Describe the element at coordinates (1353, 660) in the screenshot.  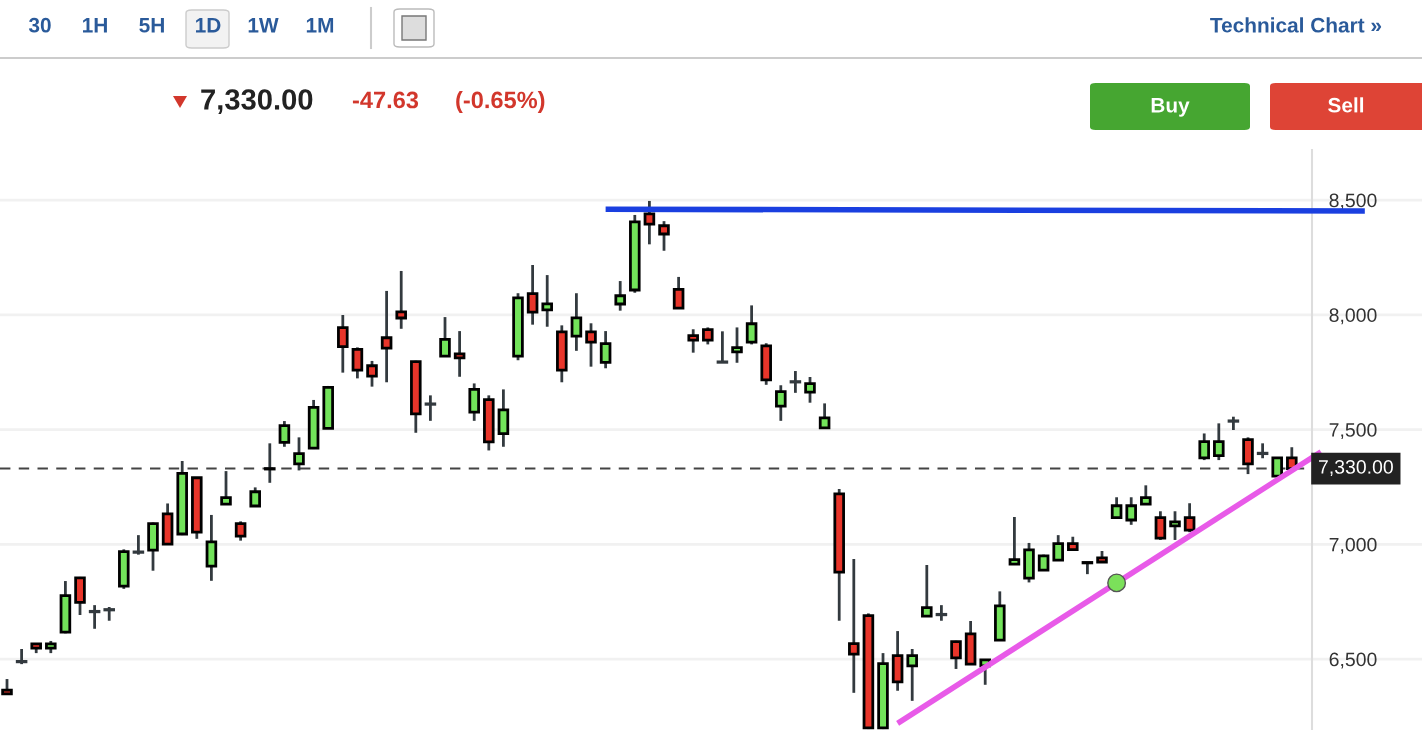
I see `y-tick-label: 6,500` at that location.